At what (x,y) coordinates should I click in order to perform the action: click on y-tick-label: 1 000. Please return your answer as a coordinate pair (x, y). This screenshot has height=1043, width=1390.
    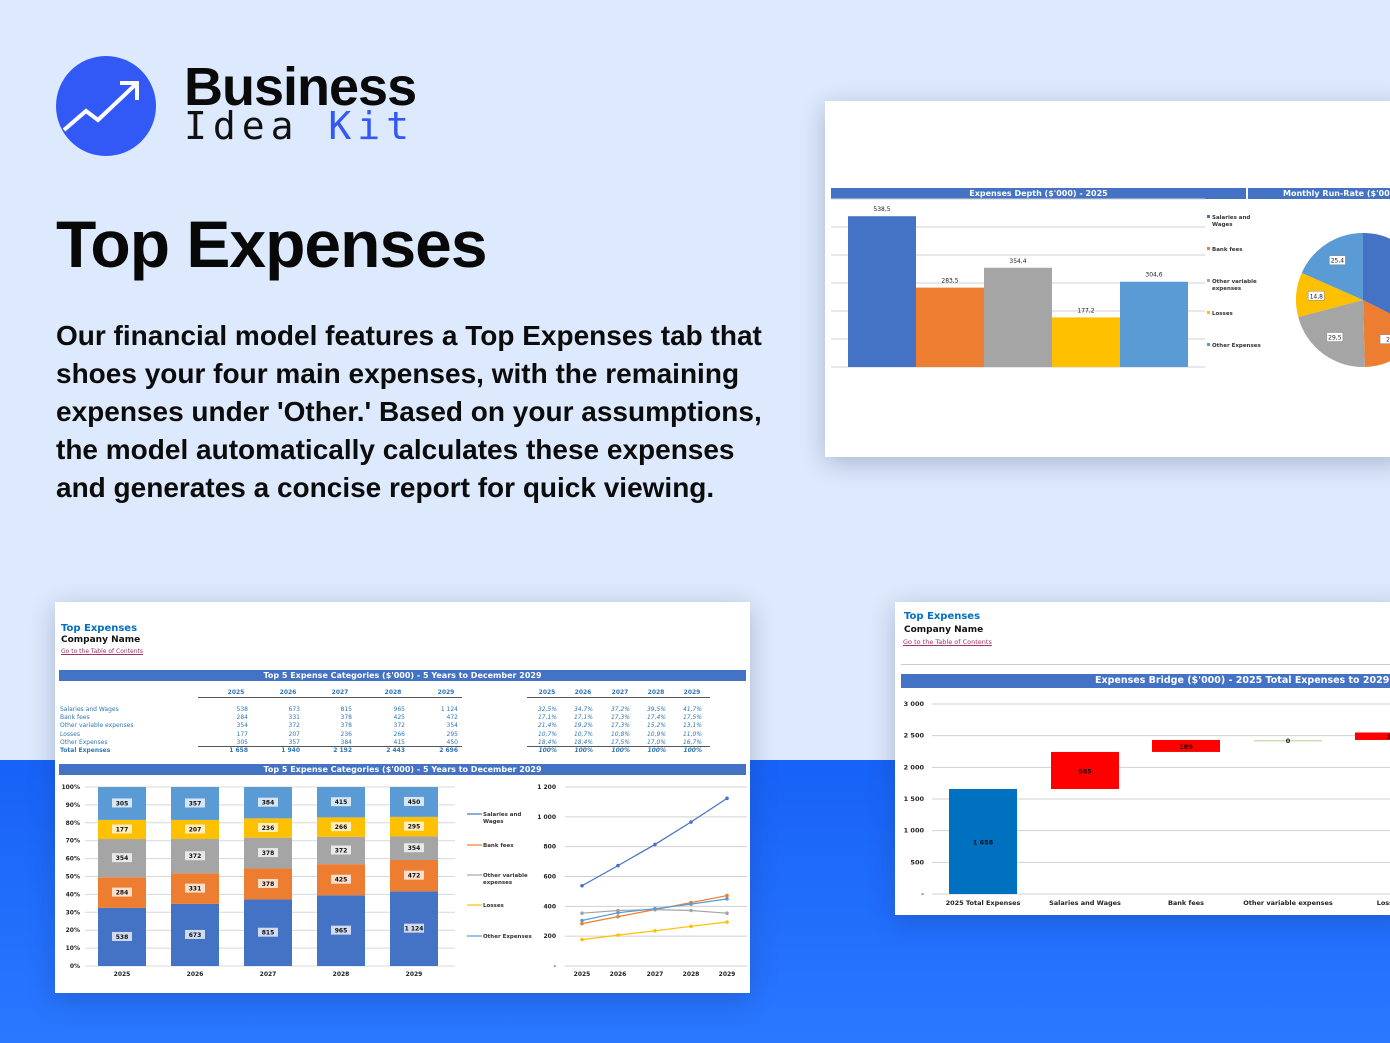
    Looking at the image, I should click on (914, 831).